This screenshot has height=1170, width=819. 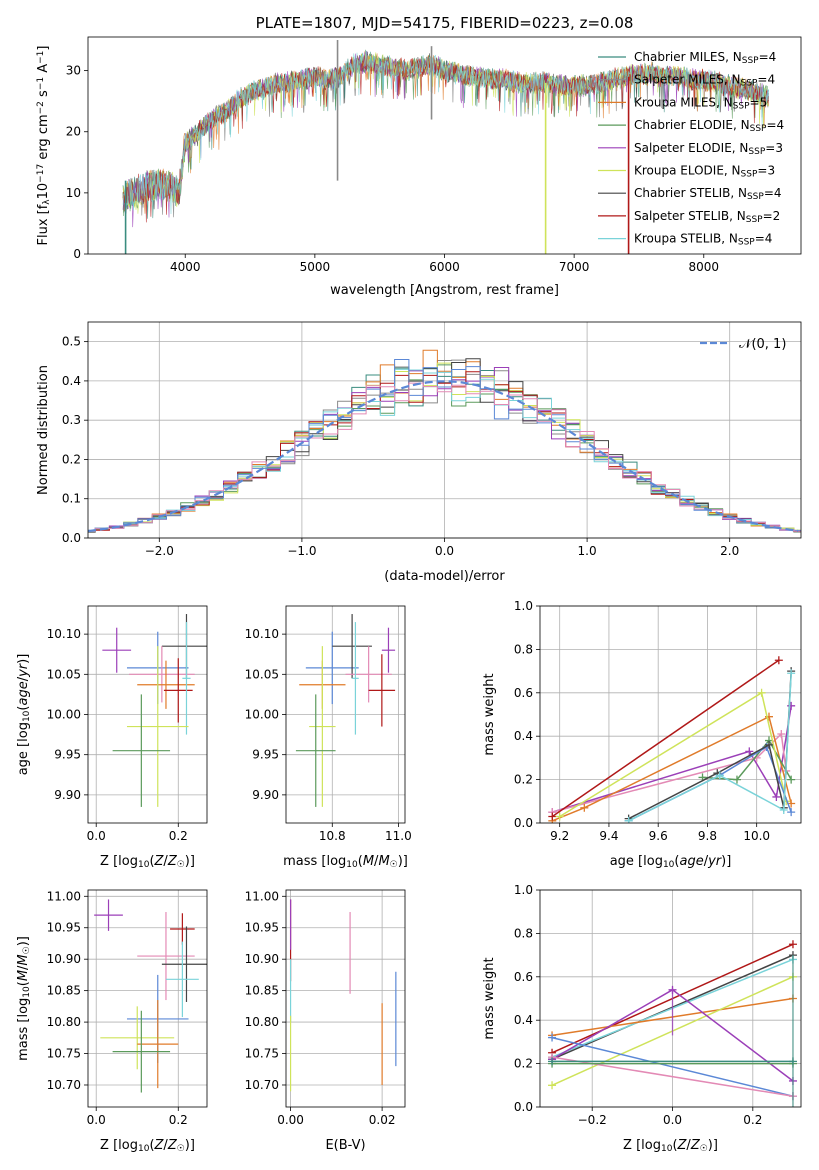 What do you see at coordinates (523, 977) in the screenshot?
I see `y-tick-label: 0.6` at bounding box center [523, 977].